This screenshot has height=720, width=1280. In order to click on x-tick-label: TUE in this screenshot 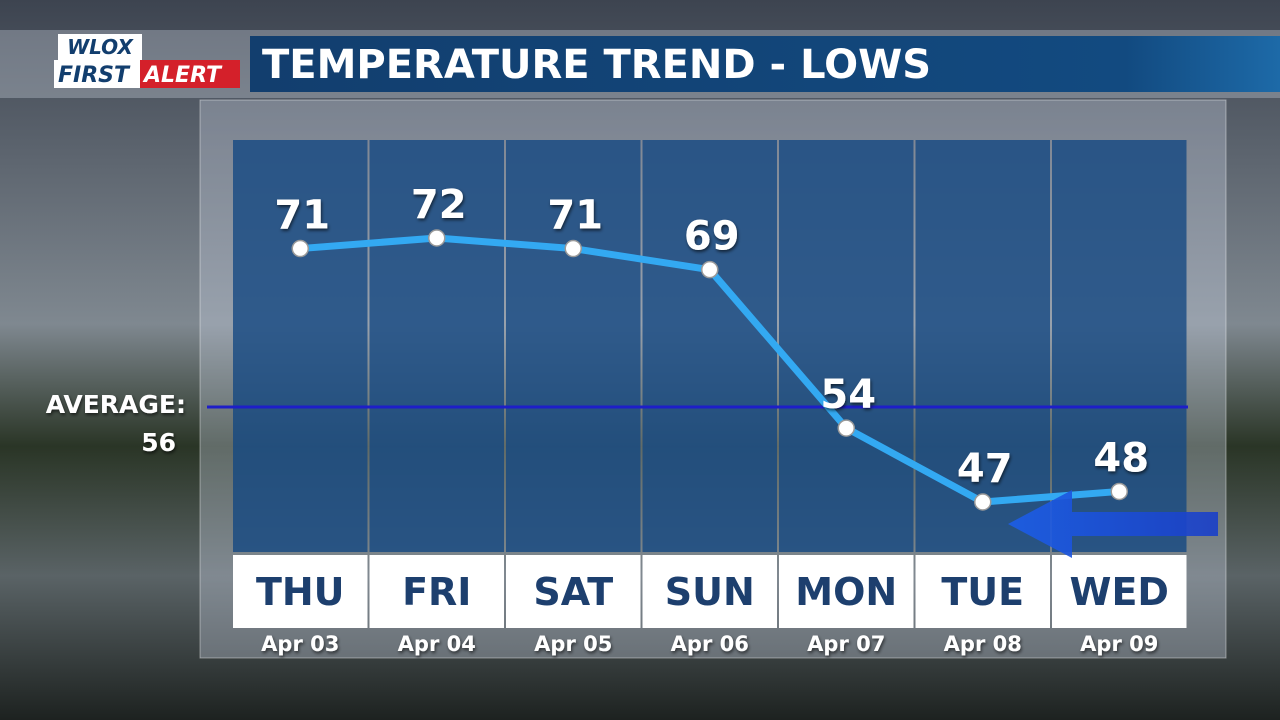, I will do `click(982, 592)`.